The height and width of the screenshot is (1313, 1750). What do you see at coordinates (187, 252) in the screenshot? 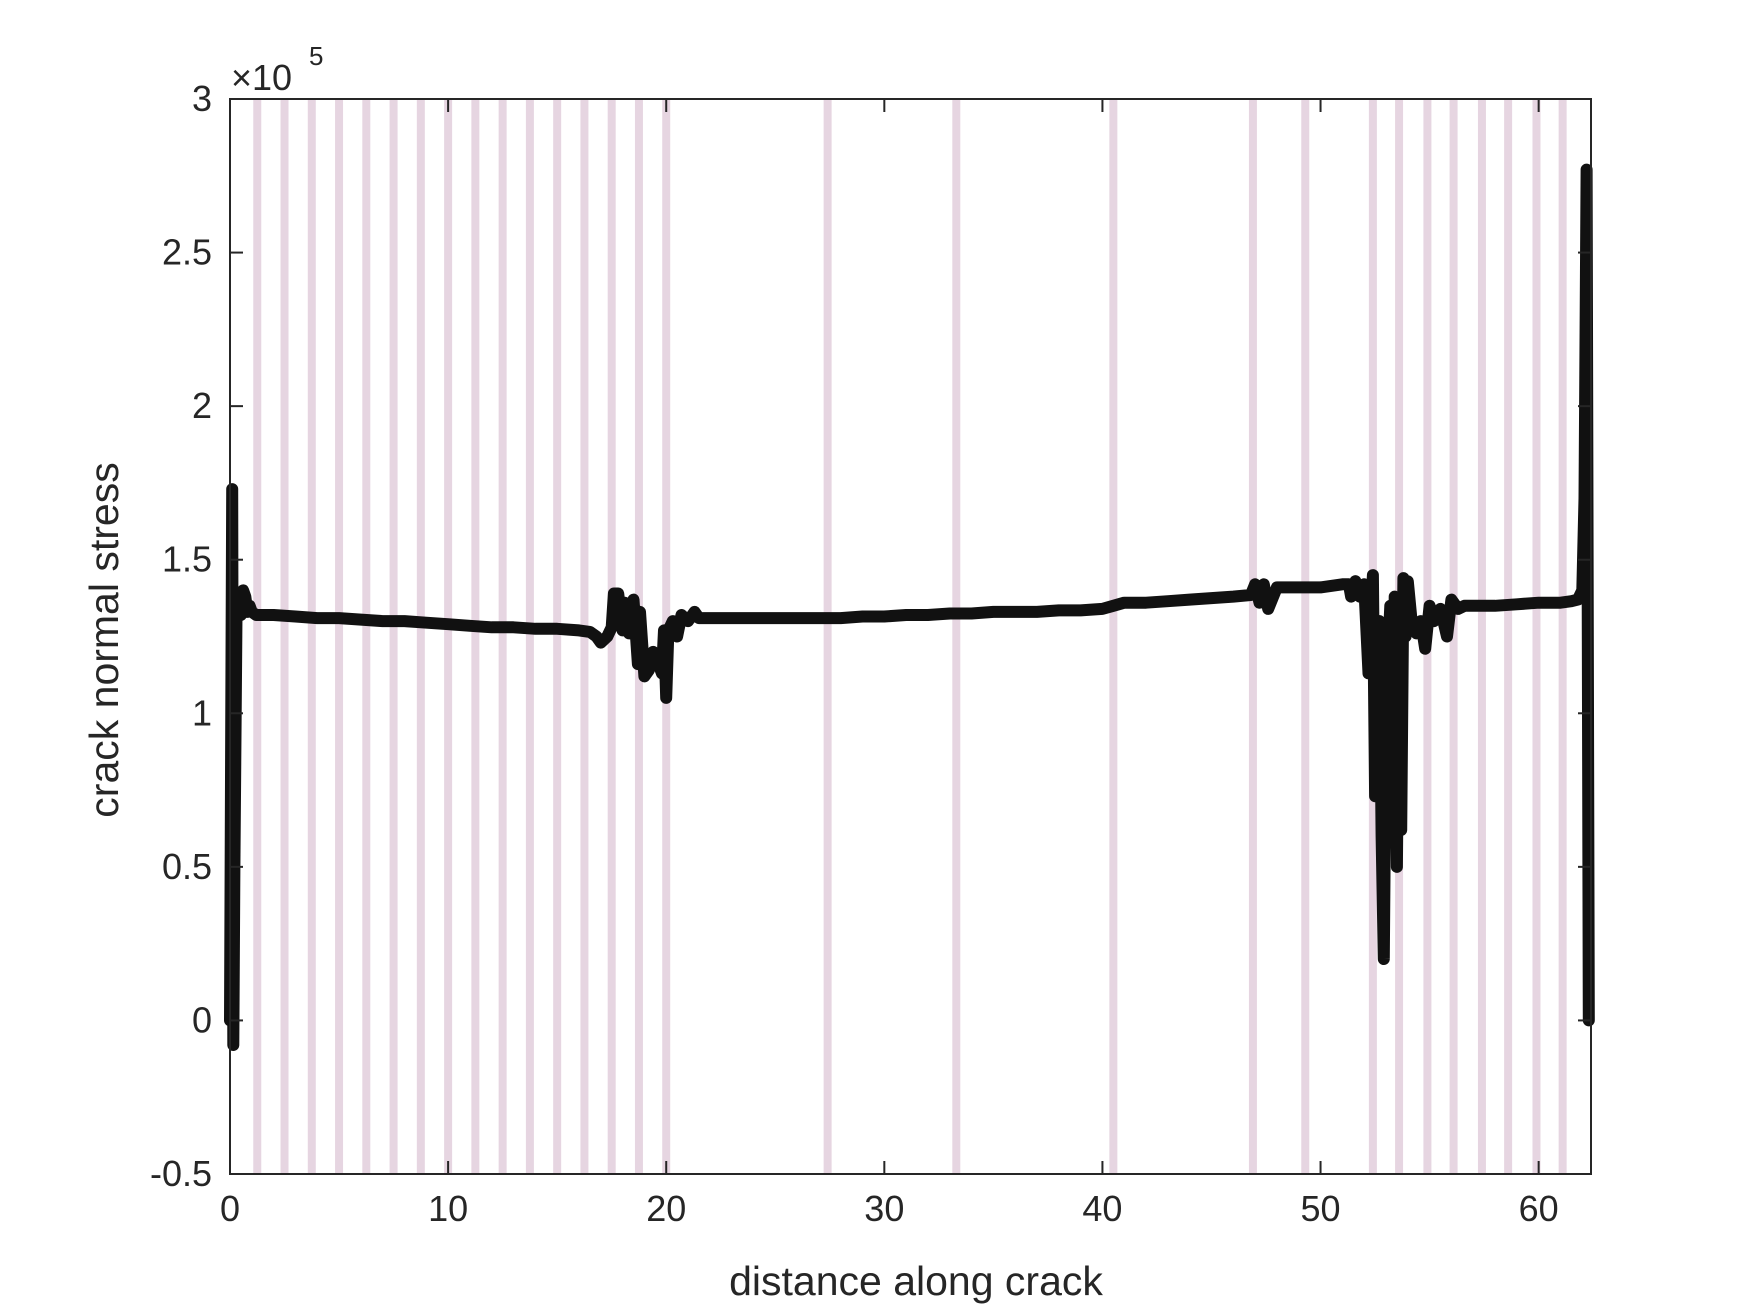
I see `y-tick-label: 2.5` at bounding box center [187, 252].